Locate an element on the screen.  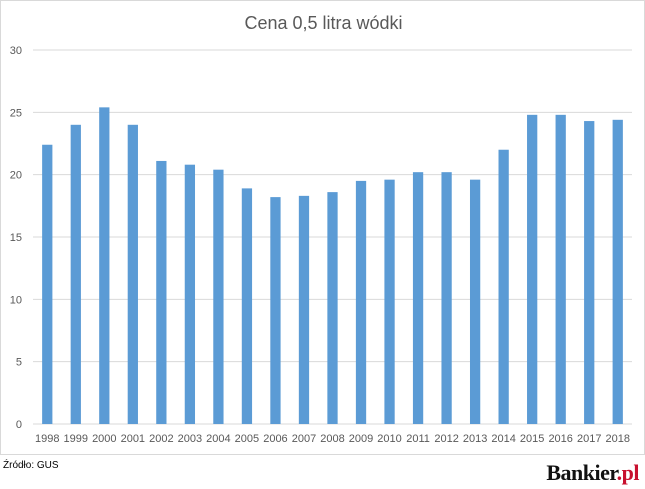
bar-2017 is located at coordinates (589, 272).